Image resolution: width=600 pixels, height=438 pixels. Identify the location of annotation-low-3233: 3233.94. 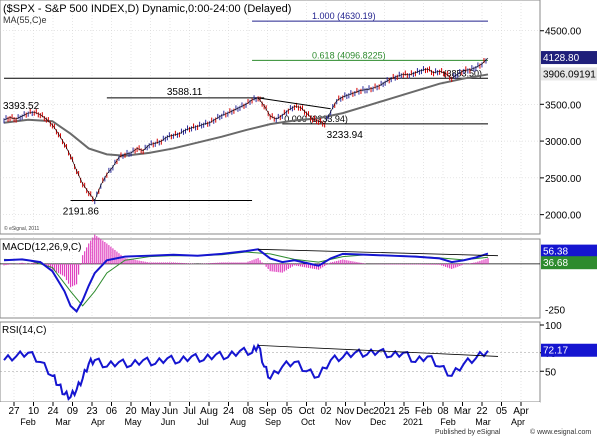
(345, 135).